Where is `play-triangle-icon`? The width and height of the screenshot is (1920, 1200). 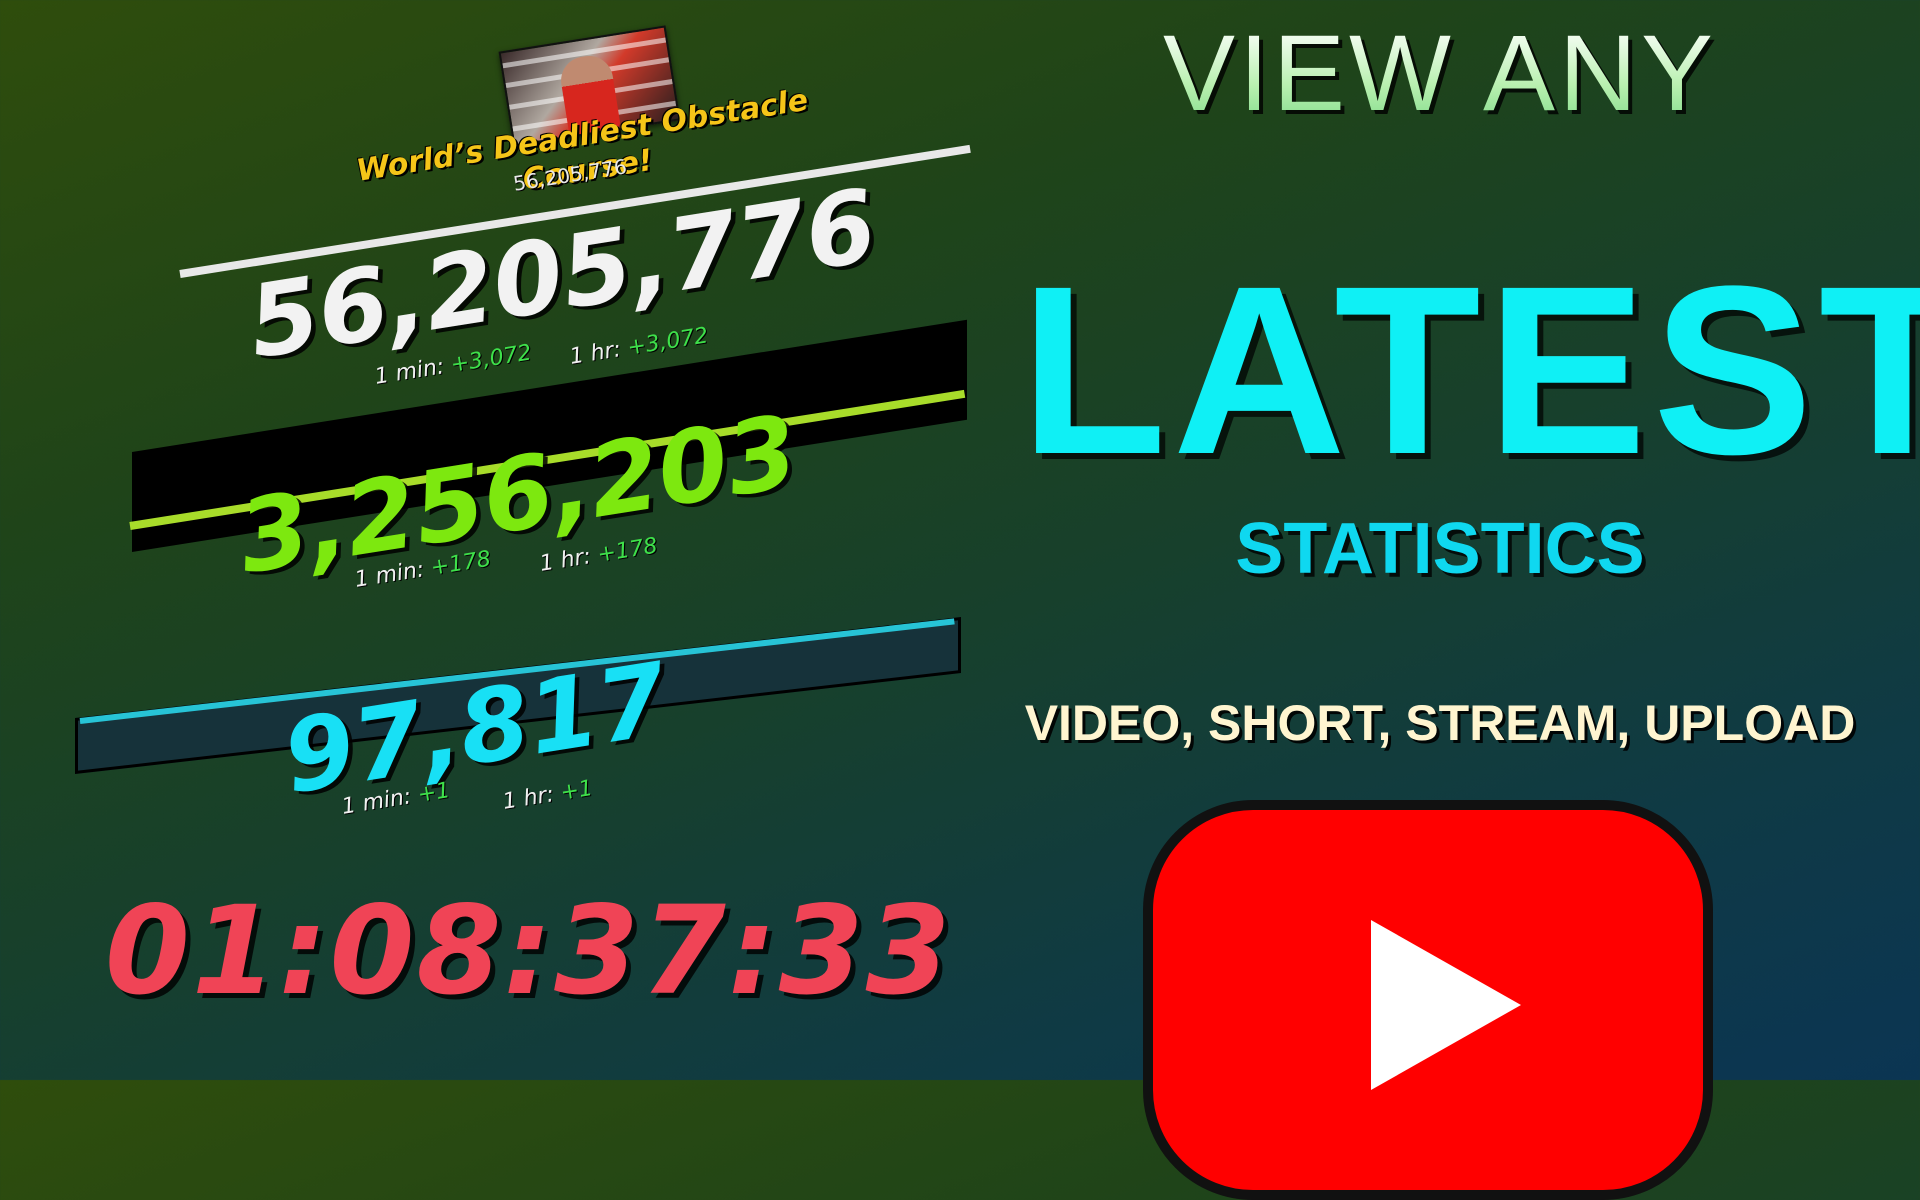
play-triangle-icon is located at coordinates (1446, 1005).